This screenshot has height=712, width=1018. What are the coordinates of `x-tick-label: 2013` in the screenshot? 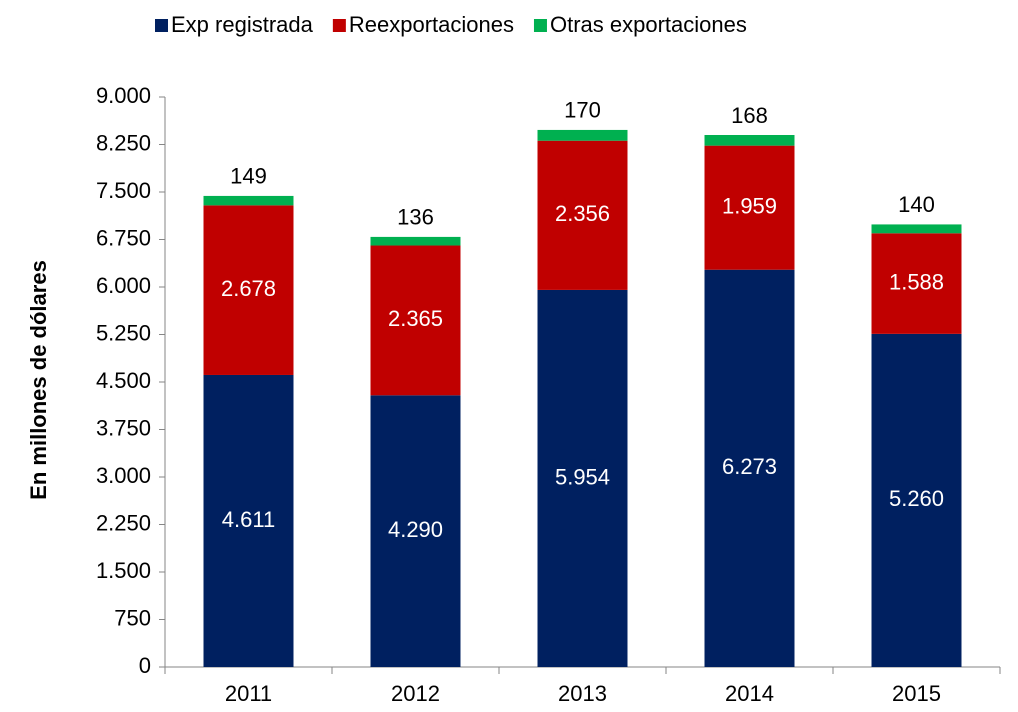 It's located at (582, 693).